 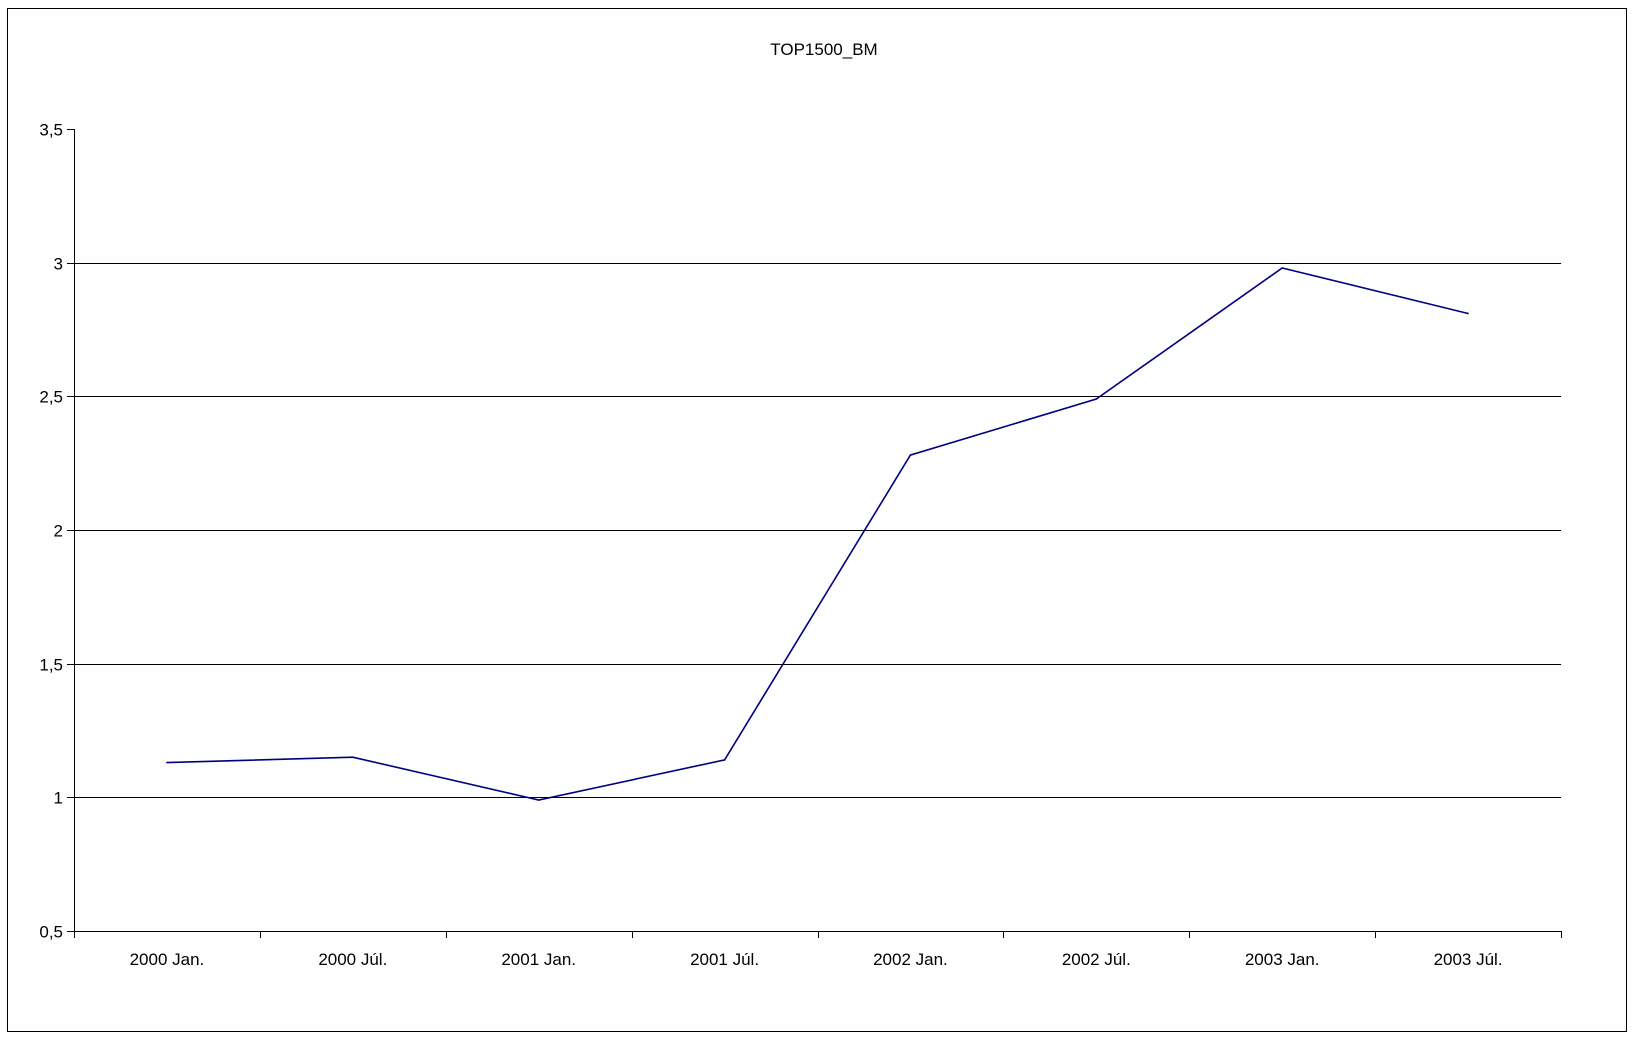 What do you see at coordinates (58, 531) in the screenshot?
I see `y-tick-label: 2` at bounding box center [58, 531].